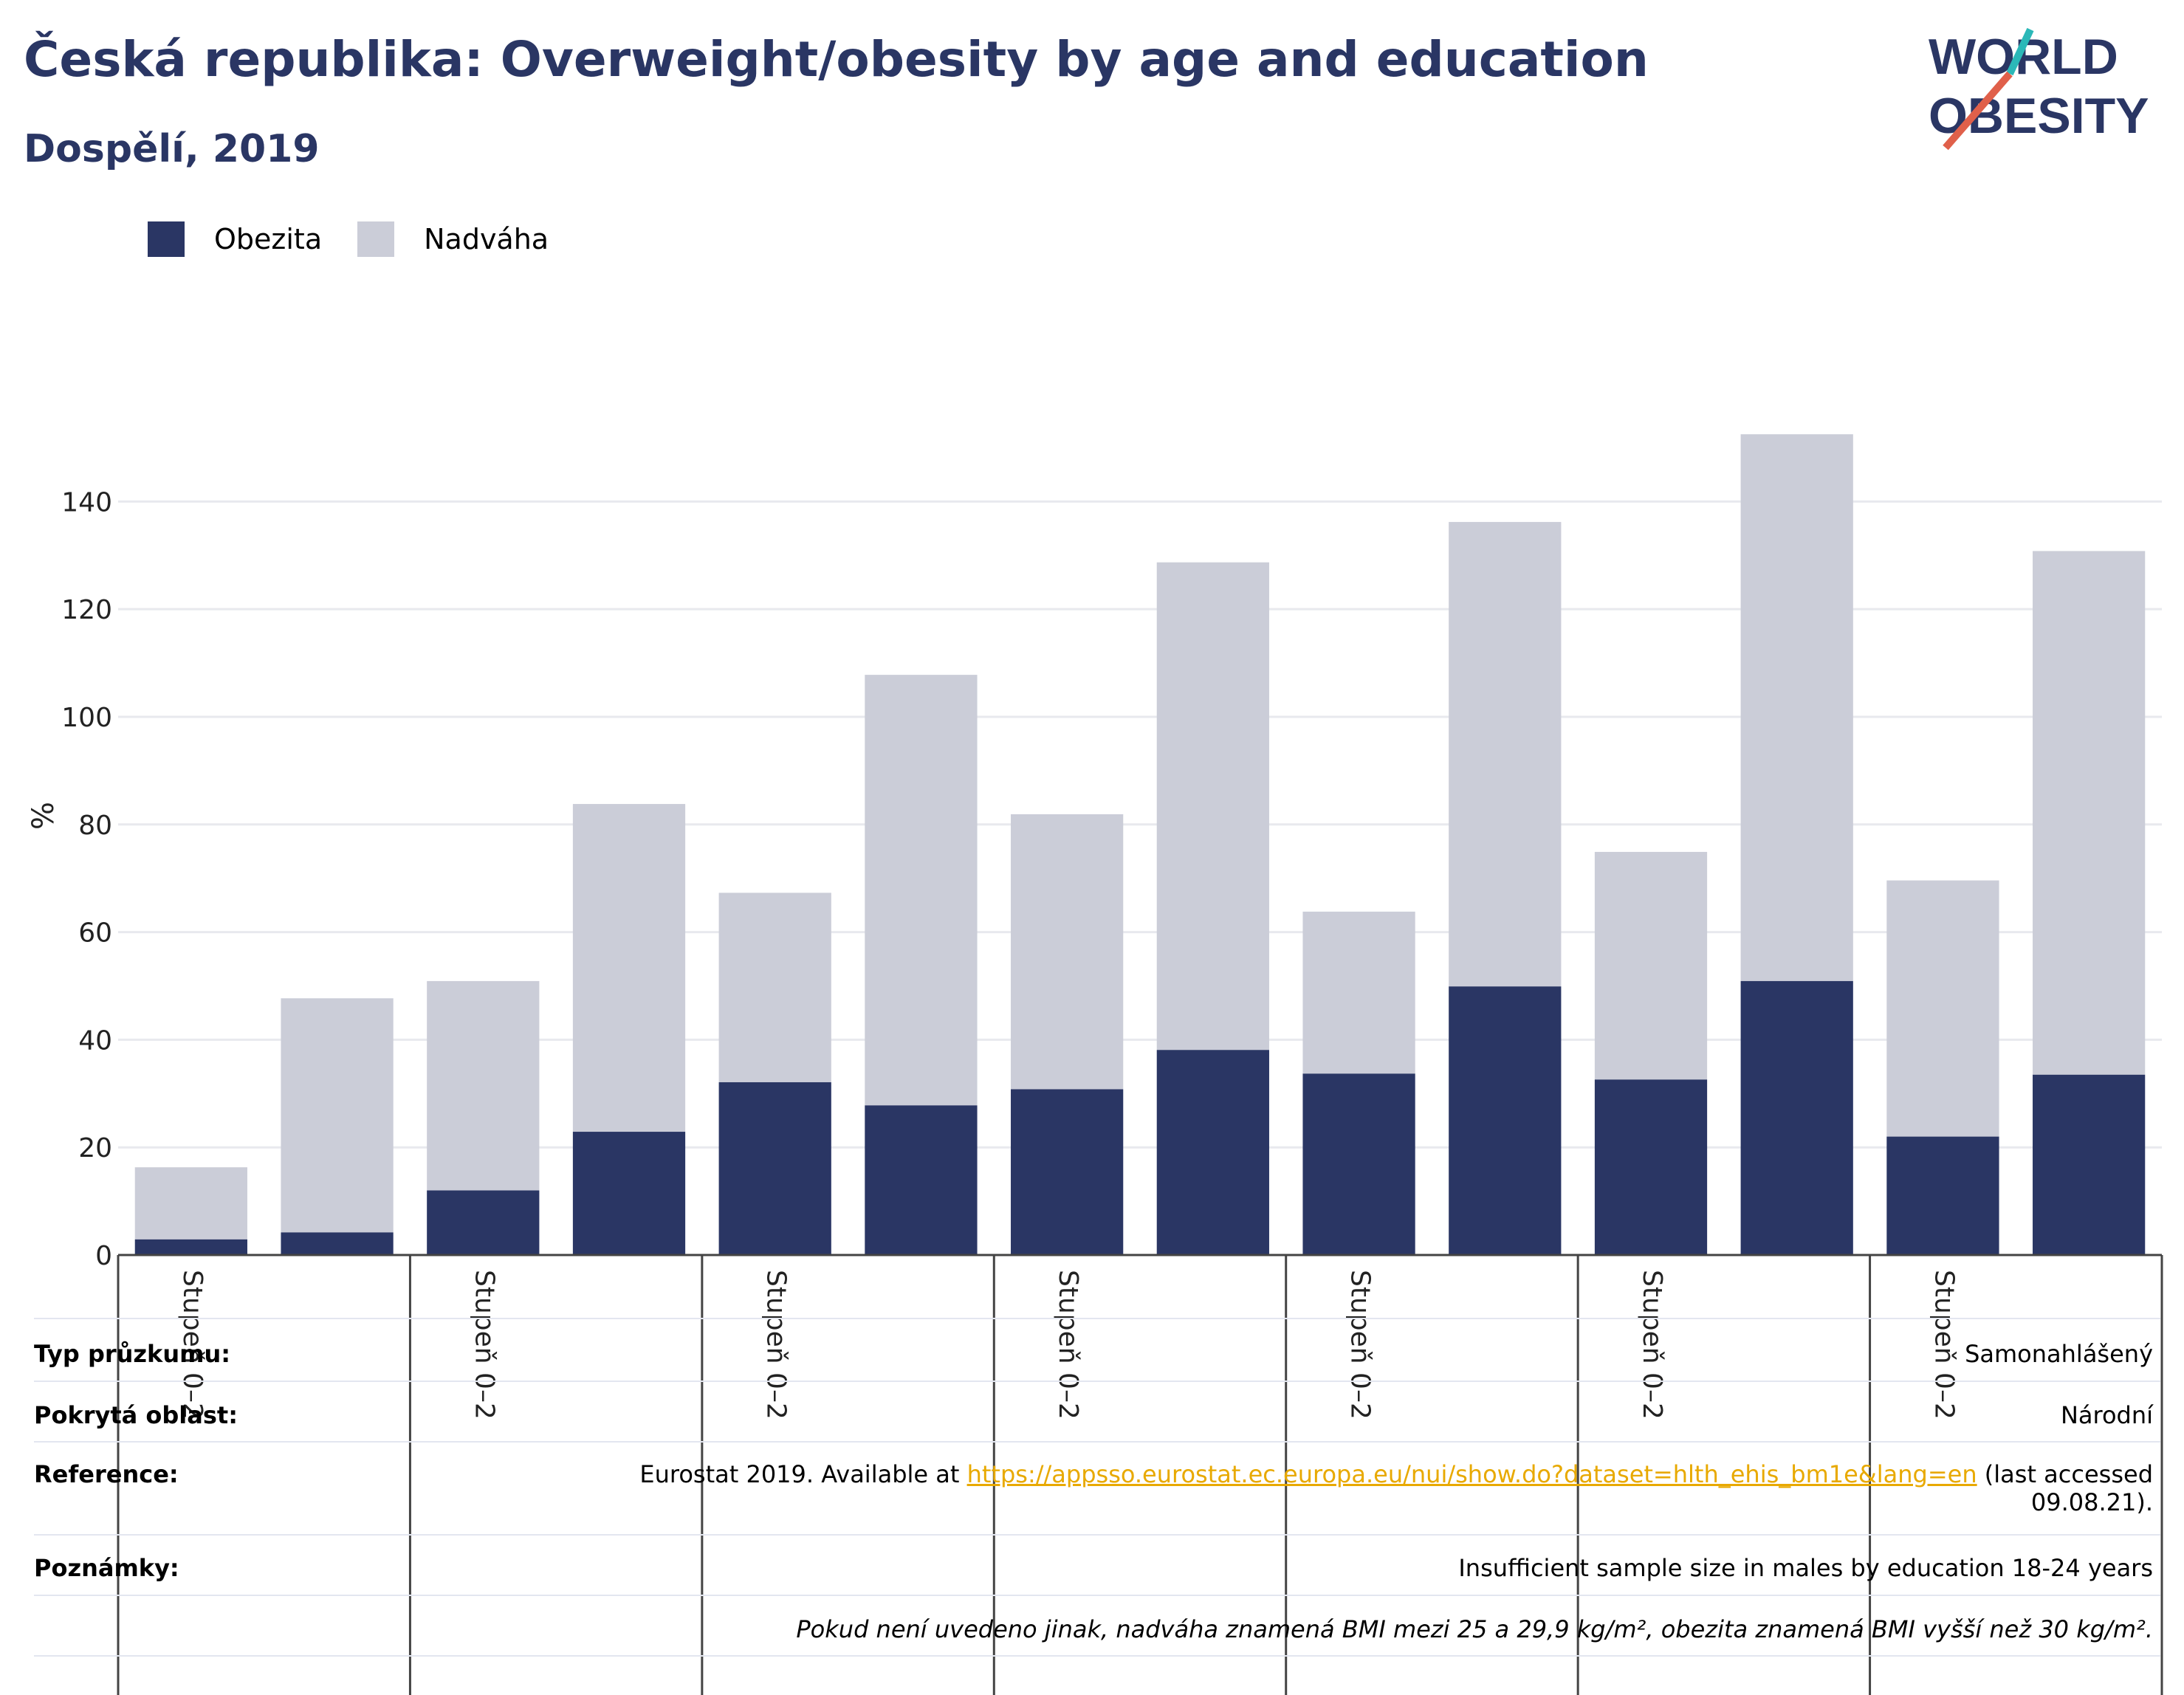  Describe the element at coordinates (2065, 1474) in the screenshot. I see `meta-reference-suffix: (last accessed` at that location.